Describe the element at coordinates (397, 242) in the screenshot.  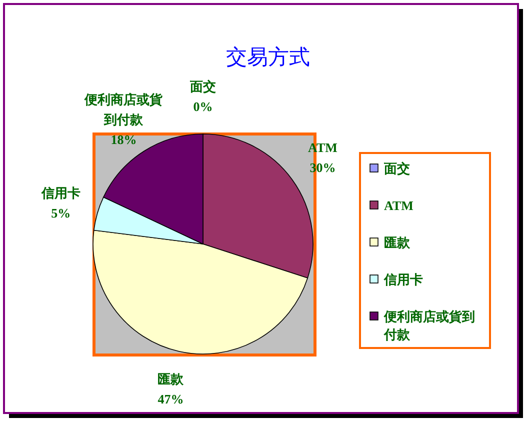
I see `legend-label: 匯款` at that location.